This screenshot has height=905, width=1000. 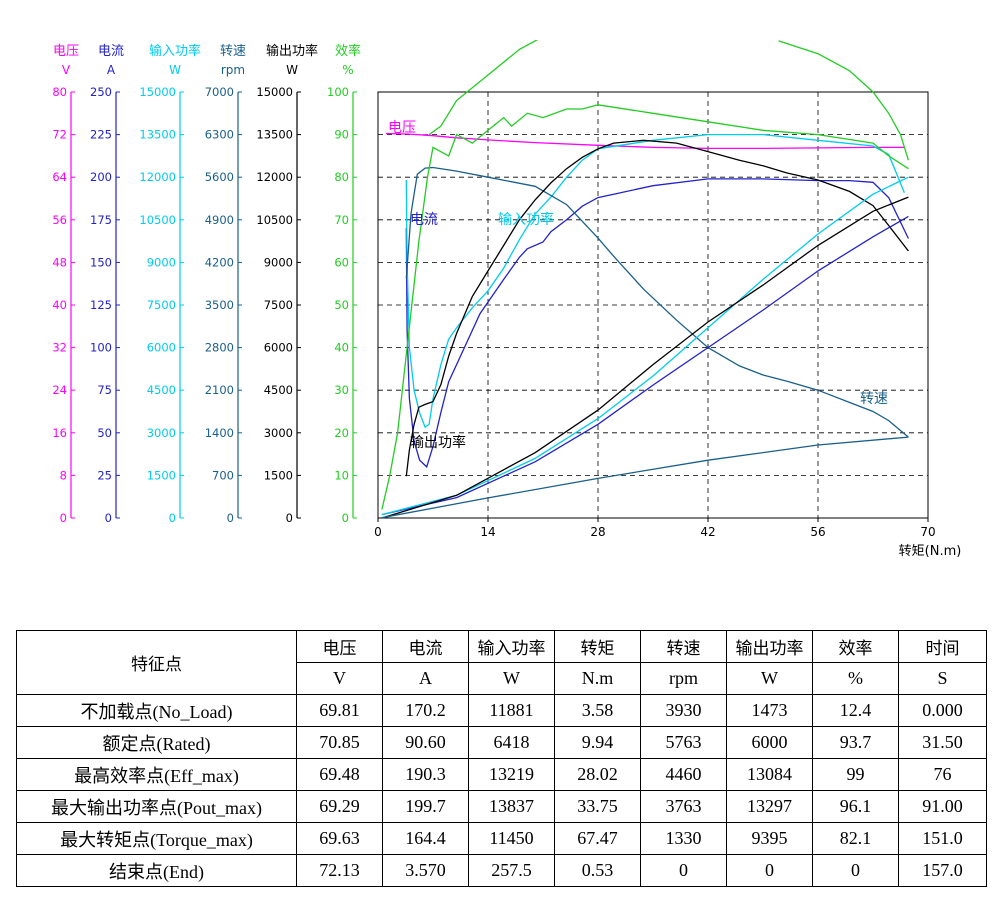 What do you see at coordinates (66, 51) in the screenshot?
I see `y-axis-title: 电压` at bounding box center [66, 51].